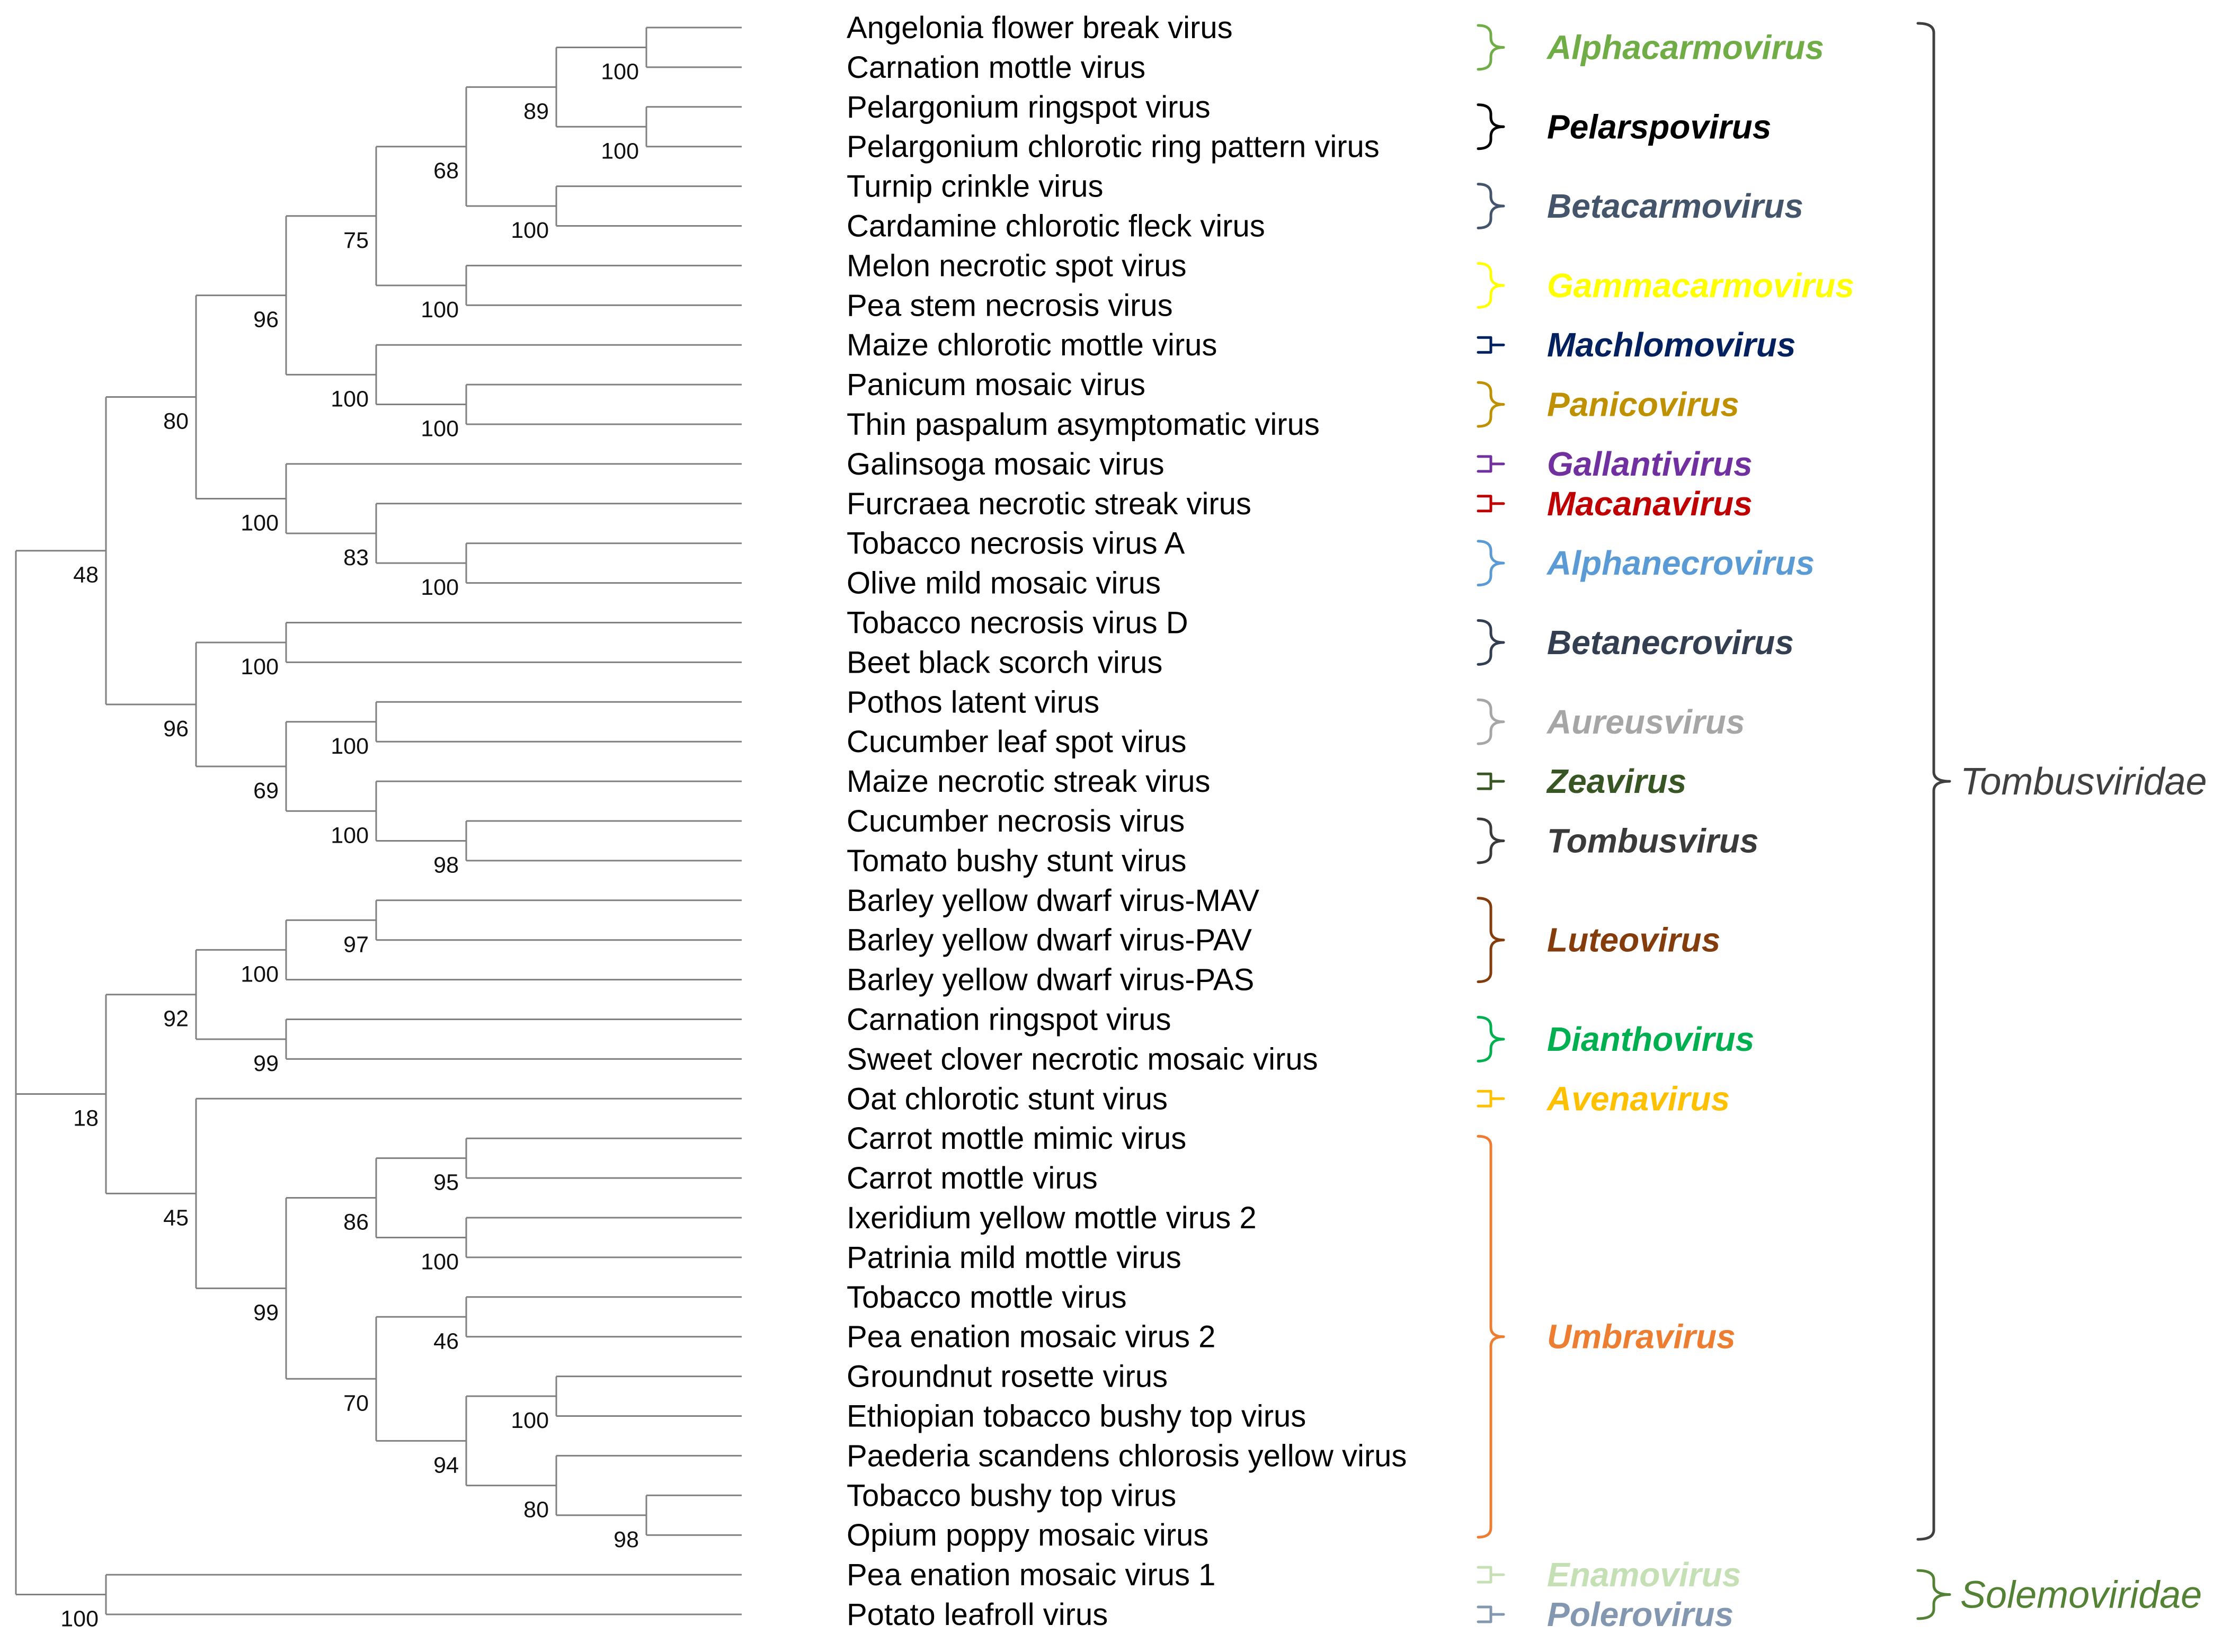 This screenshot has width=2240, height=1652. Describe the element at coordinates (1638, 1099) in the screenshot. I see `genus-label: Avenavirus` at that location.